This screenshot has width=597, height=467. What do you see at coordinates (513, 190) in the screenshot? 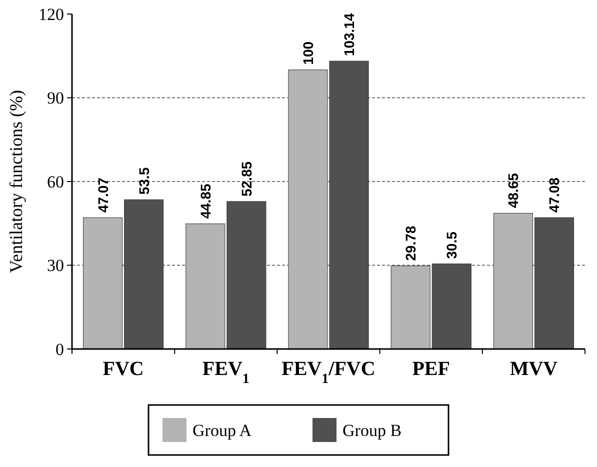
I see `data-label: 48.65` at bounding box center [513, 190].